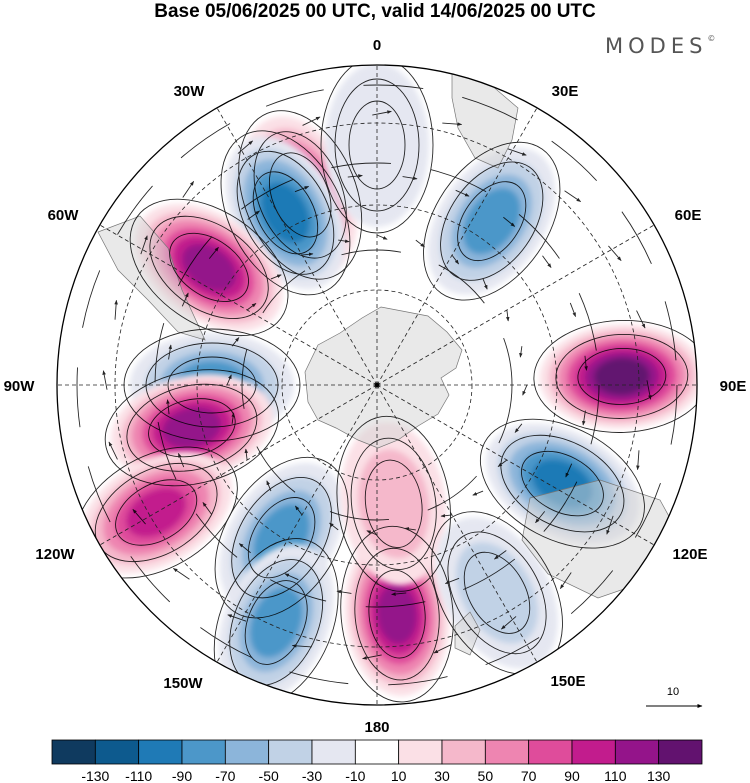  Describe the element at coordinates (64, 215) in the screenshot. I see `lon-label-60w: 60W` at that location.